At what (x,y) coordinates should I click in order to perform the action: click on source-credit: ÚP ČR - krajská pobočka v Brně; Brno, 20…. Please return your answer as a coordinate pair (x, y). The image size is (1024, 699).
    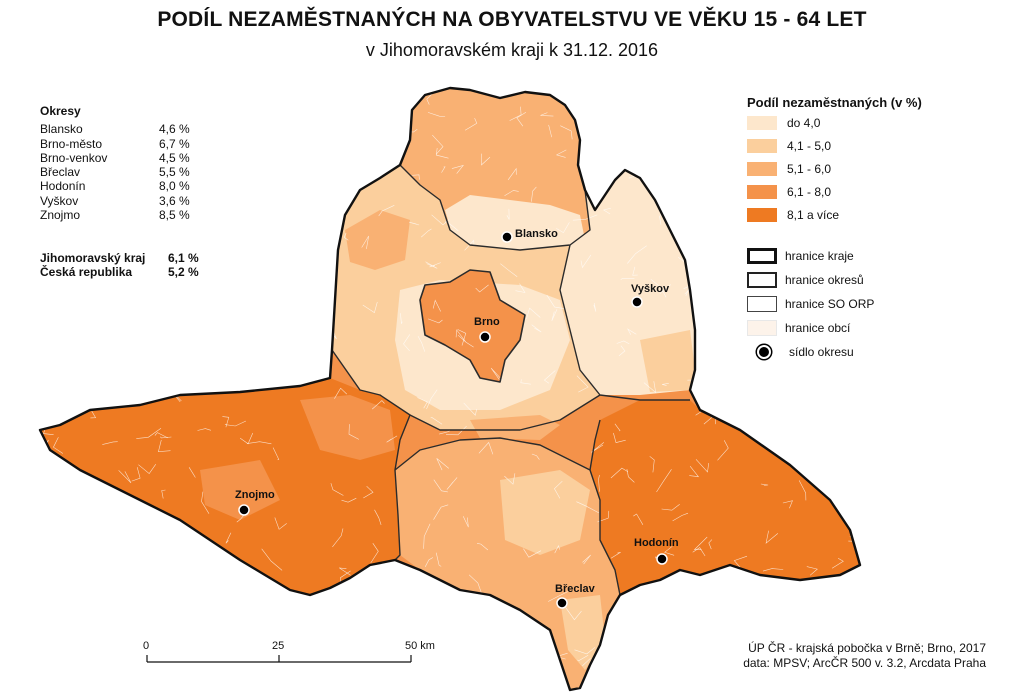
    Looking at the image, I should click on (864, 656).